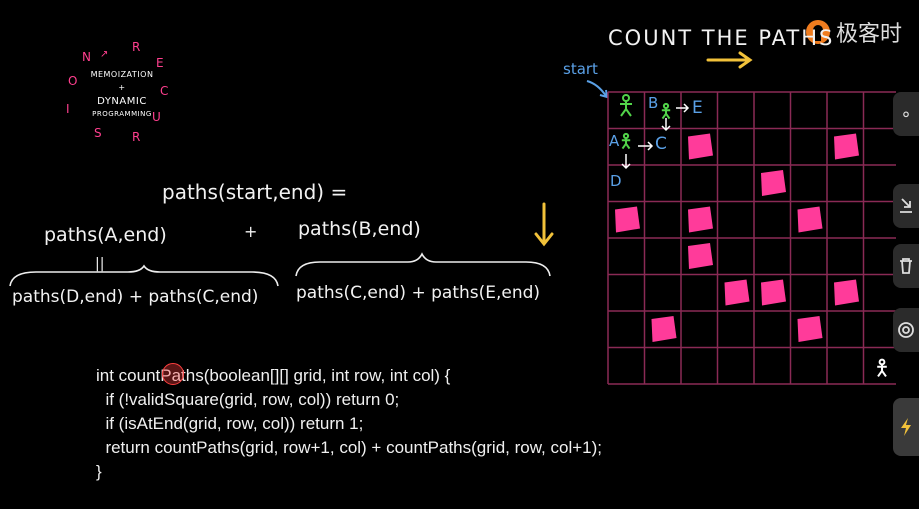 The image size is (919, 509). Describe the element at coordinates (156, 117) in the screenshot. I see `wheel-letter: U` at that location.